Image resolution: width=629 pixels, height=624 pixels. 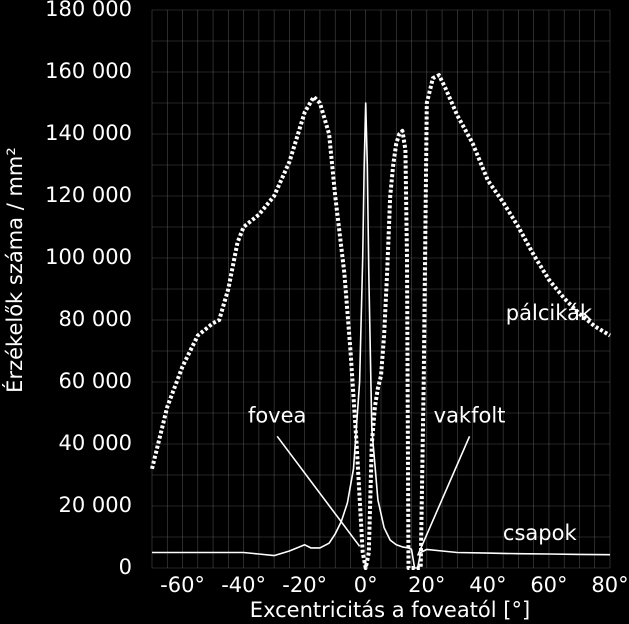 What do you see at coordinates (487, 585) in the screenshot?
I see `x-tick-label: 40°` at bounding box center [487, 585].